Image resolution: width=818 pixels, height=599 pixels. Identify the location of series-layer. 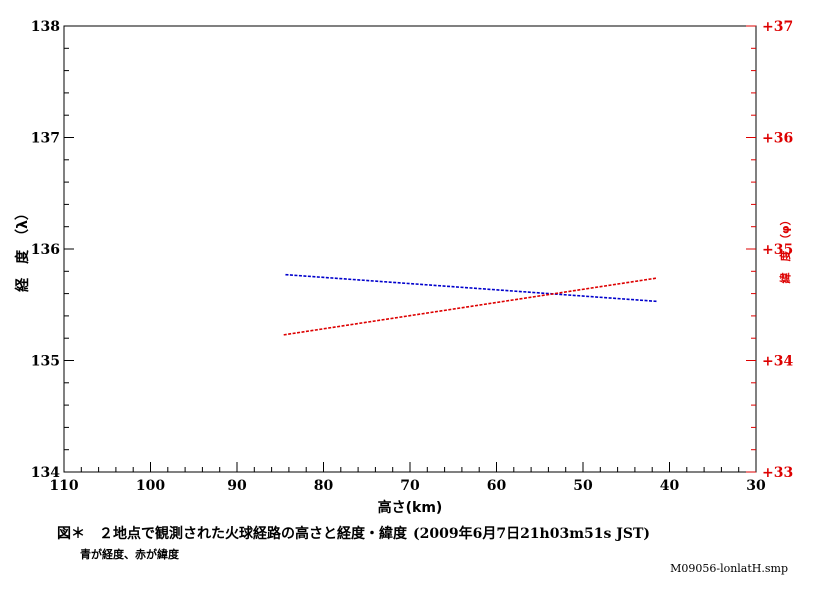
(470, 304).